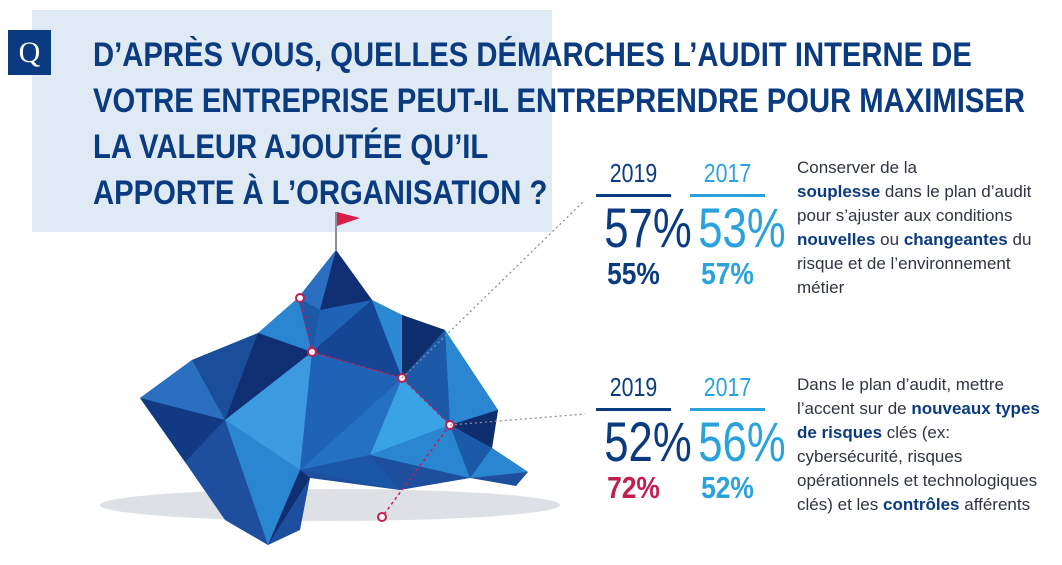 This screenshot has height=565, width=1062. What do you see at coordinates (742, 227) in the screenshot?
I see `big-percent: 53%` at bounding box center [742, 227].